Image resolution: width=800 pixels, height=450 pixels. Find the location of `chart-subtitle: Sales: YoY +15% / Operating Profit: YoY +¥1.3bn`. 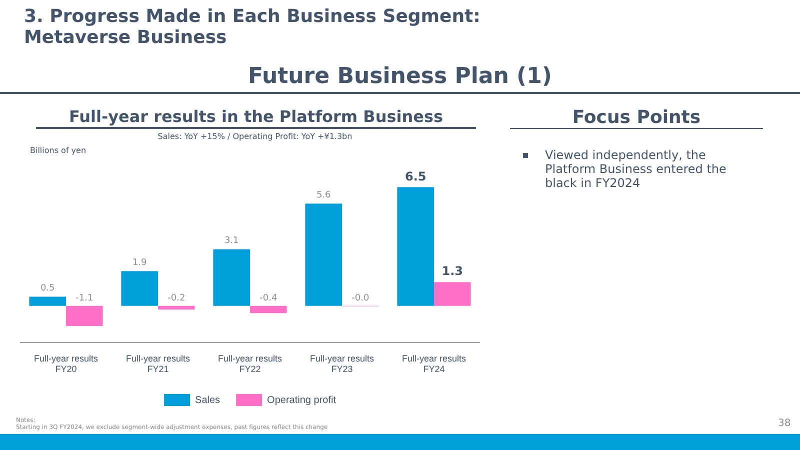

chart-subtitle: Sales: YoY +15% / Operating Profit: YoY +¥1.3bn is located at coordinates (255, 136).